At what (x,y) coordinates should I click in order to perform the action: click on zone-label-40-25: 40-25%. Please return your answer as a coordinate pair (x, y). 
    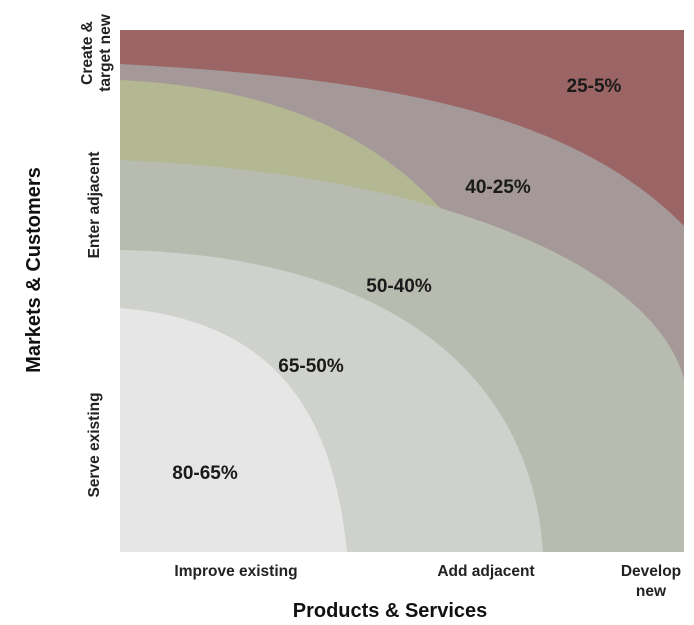
    Looking at the image, I should click on (498, 187).